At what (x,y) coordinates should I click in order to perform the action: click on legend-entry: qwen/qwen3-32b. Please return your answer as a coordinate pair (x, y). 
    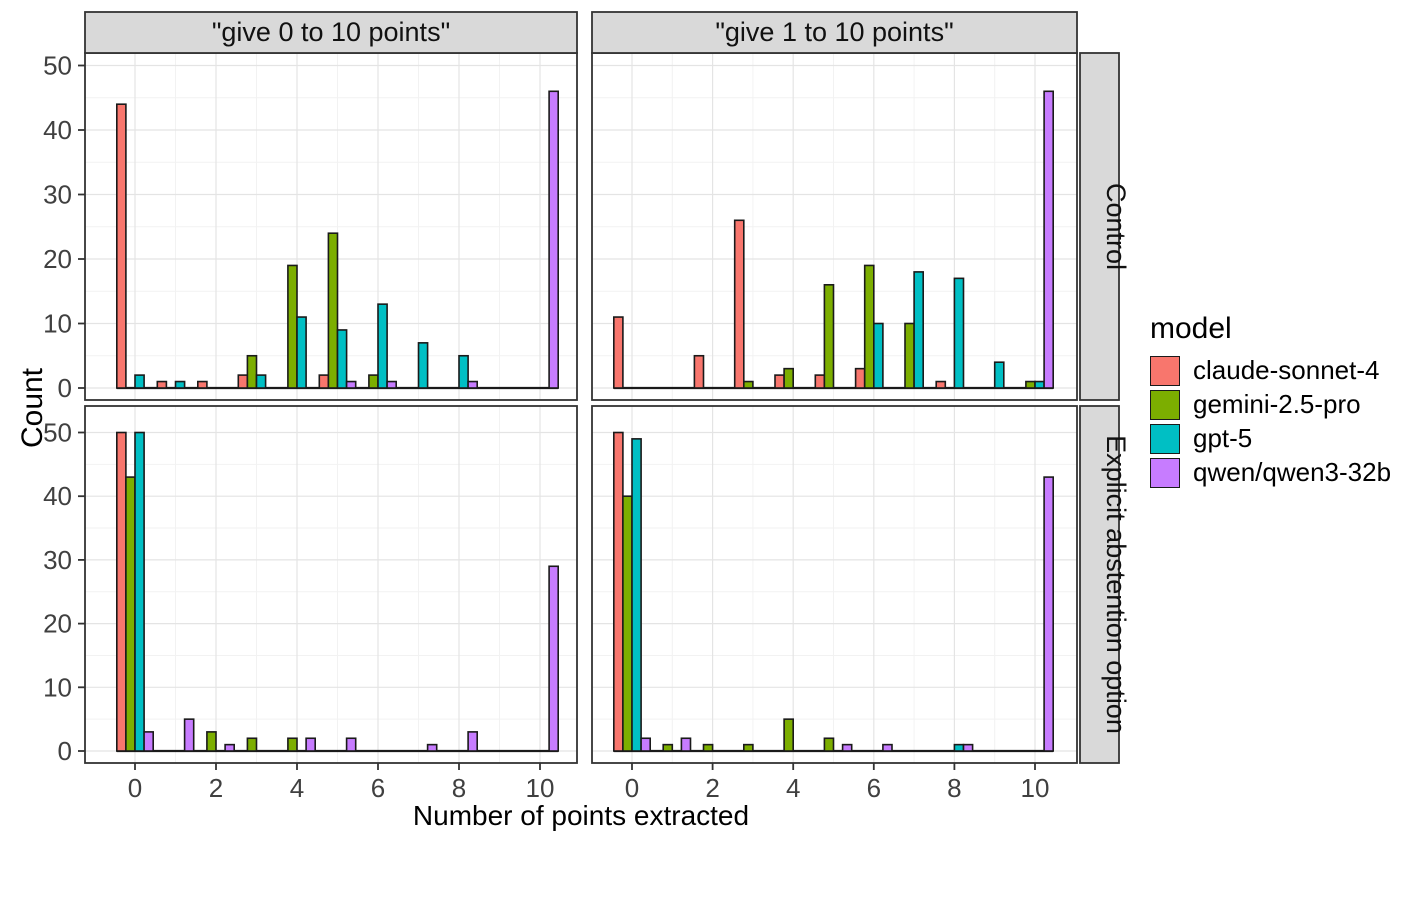
    Looking at the image, I should click on (1270, 472).